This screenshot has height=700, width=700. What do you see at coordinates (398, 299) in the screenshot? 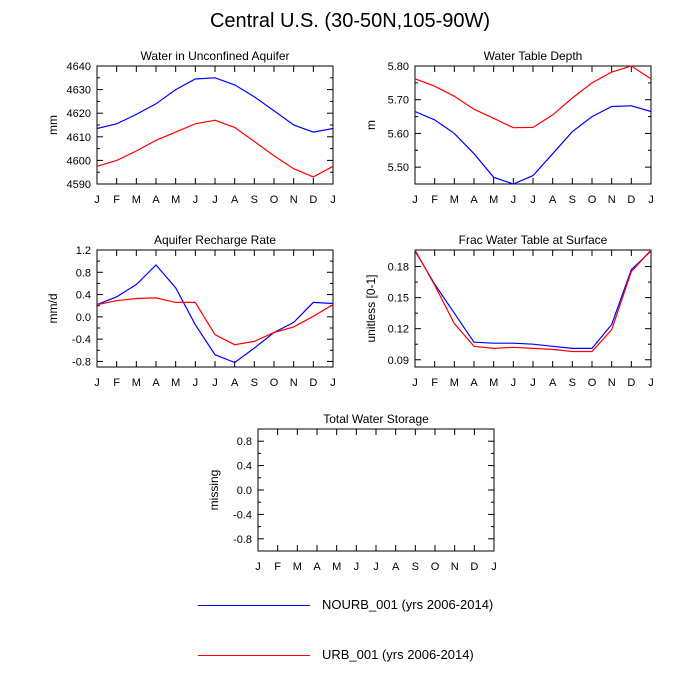
I see `y-tick-label: 0.15` at bounding box center [398, 299].